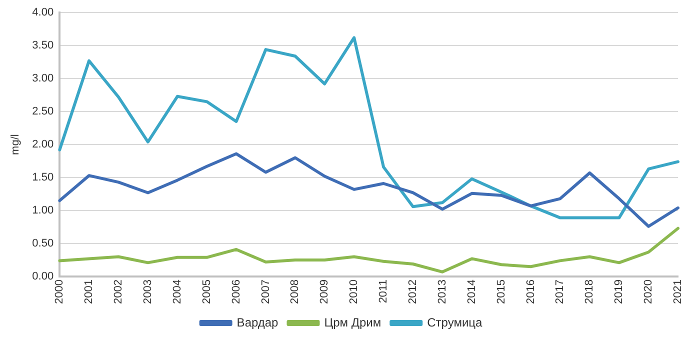 This screenshot has width=700, height=341. What do you see at coordinates (43, 210) in the screenshot?
I see `y-tick-label: 1.00` at bounding box center [43, 210].